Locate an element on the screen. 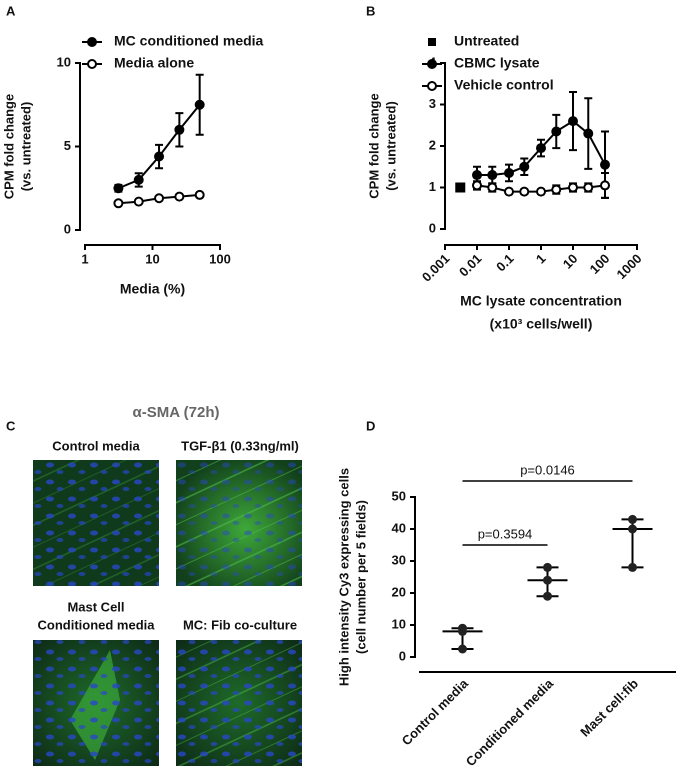 The width and height of the screenshot is (676, 782). legend-label: MC conditioned media is located at coordinates (189, 41).